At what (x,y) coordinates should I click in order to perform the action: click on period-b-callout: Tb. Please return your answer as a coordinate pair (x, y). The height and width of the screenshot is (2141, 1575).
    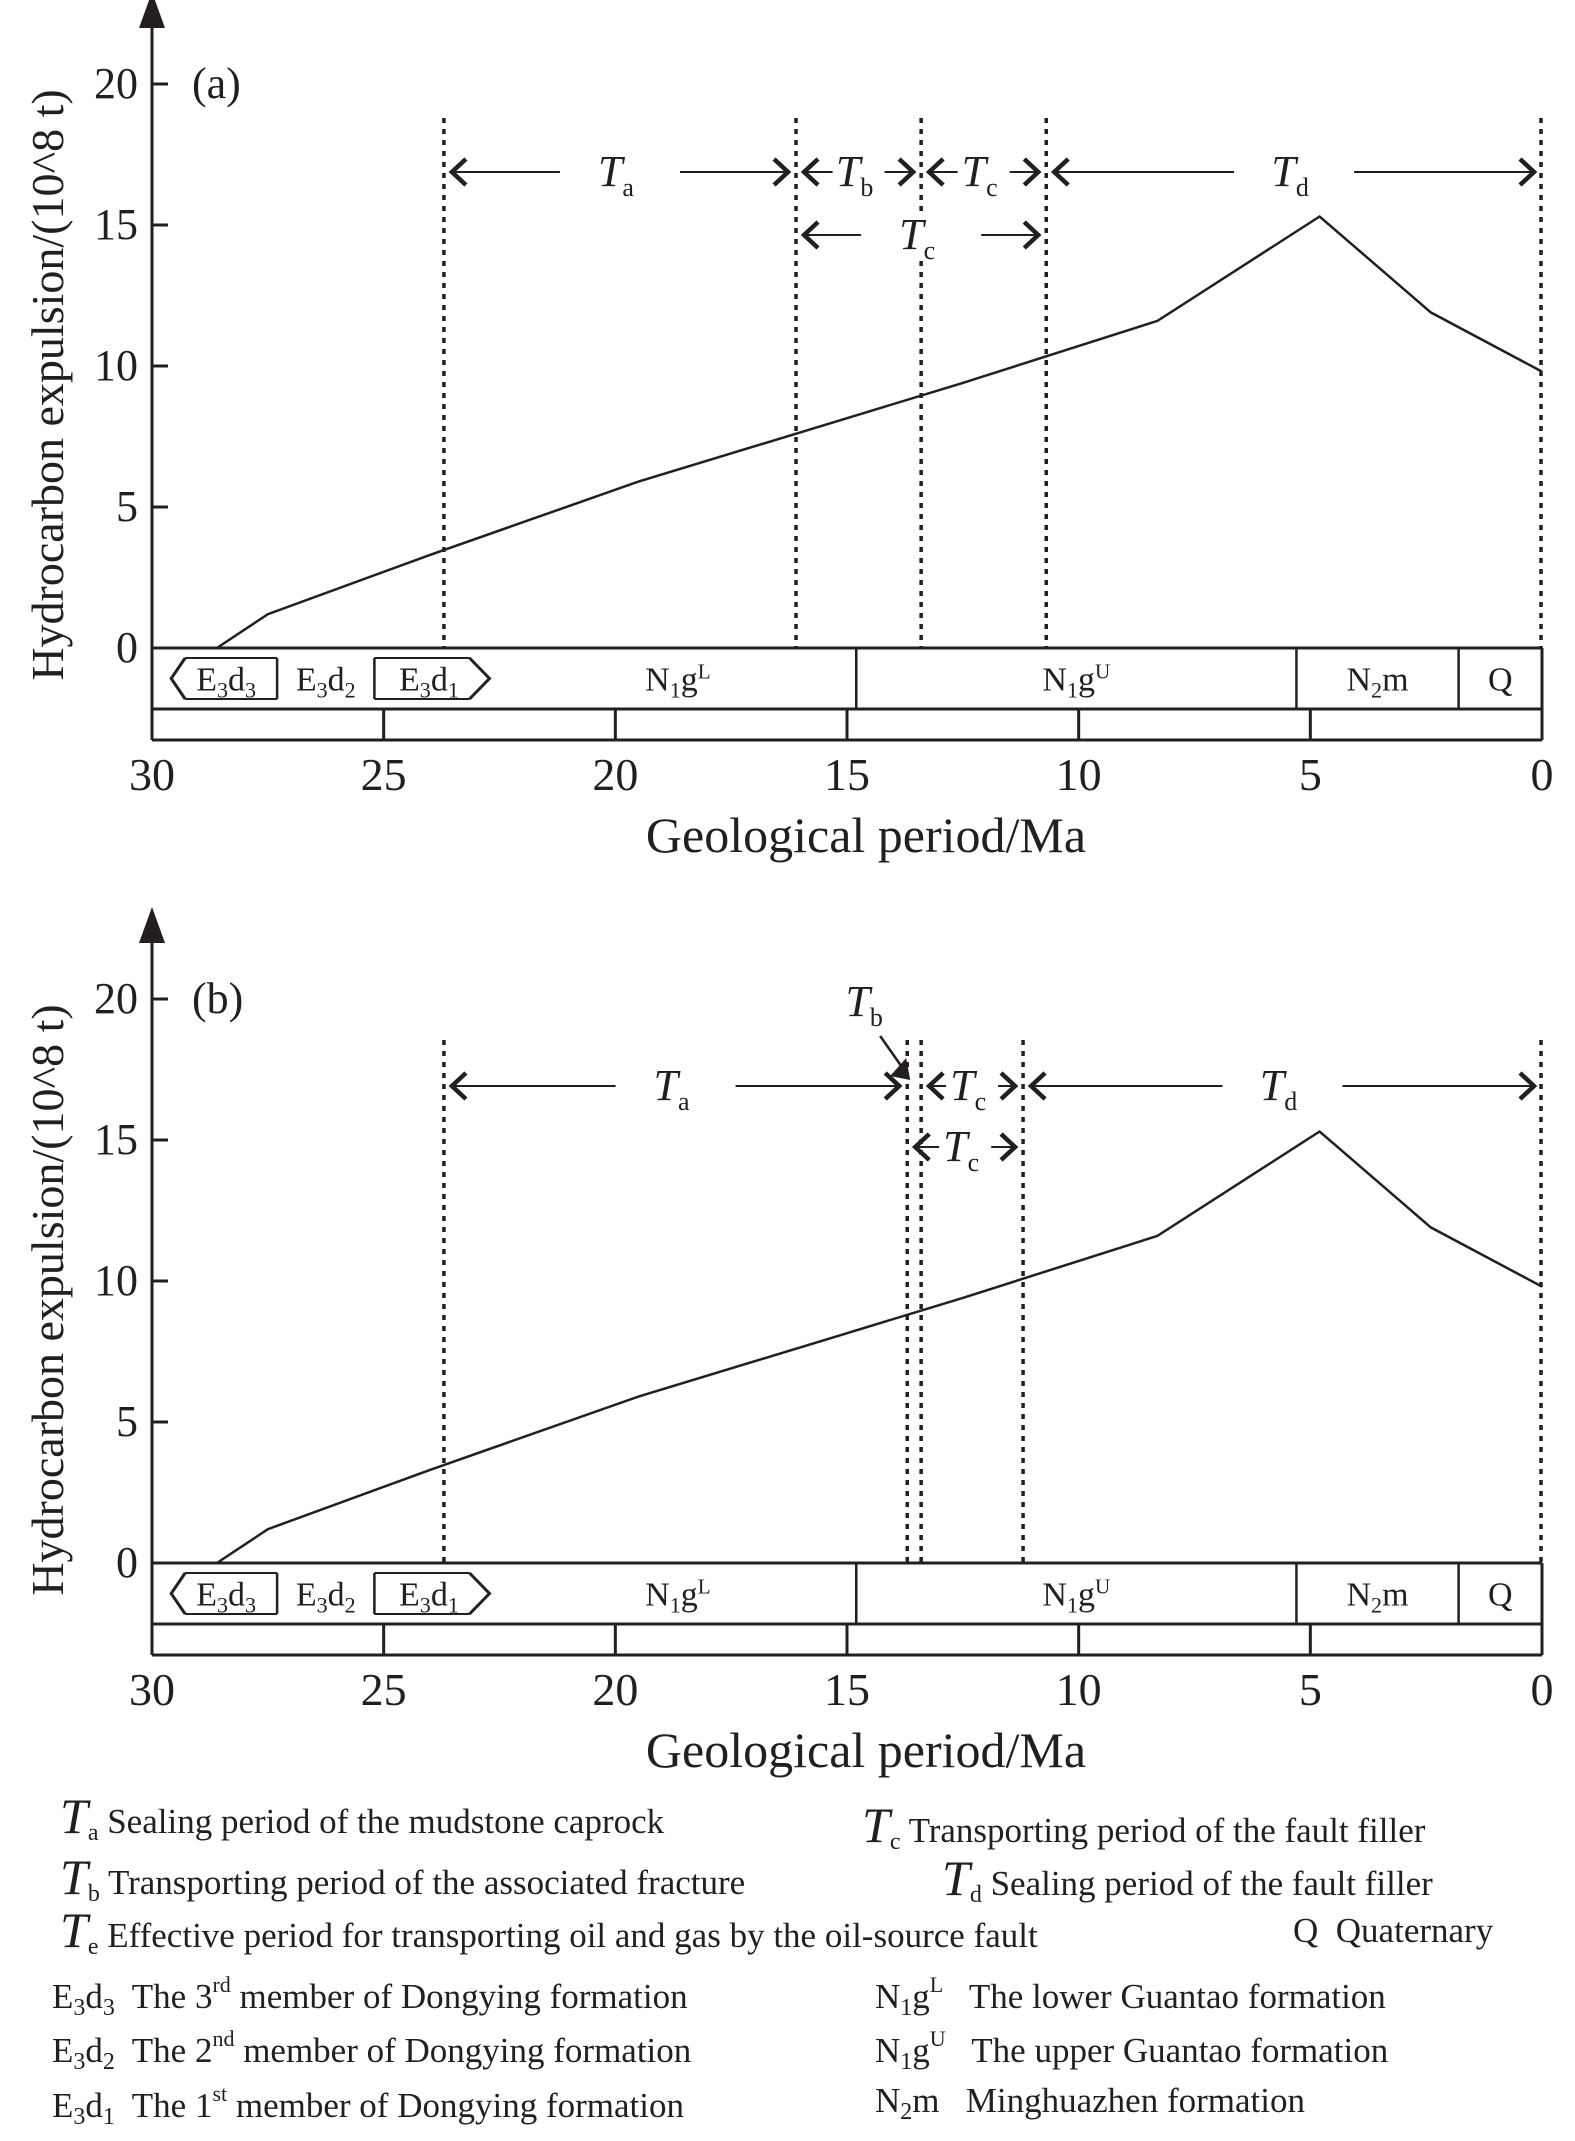
    Looking at the image, I should click on (878, 1028).